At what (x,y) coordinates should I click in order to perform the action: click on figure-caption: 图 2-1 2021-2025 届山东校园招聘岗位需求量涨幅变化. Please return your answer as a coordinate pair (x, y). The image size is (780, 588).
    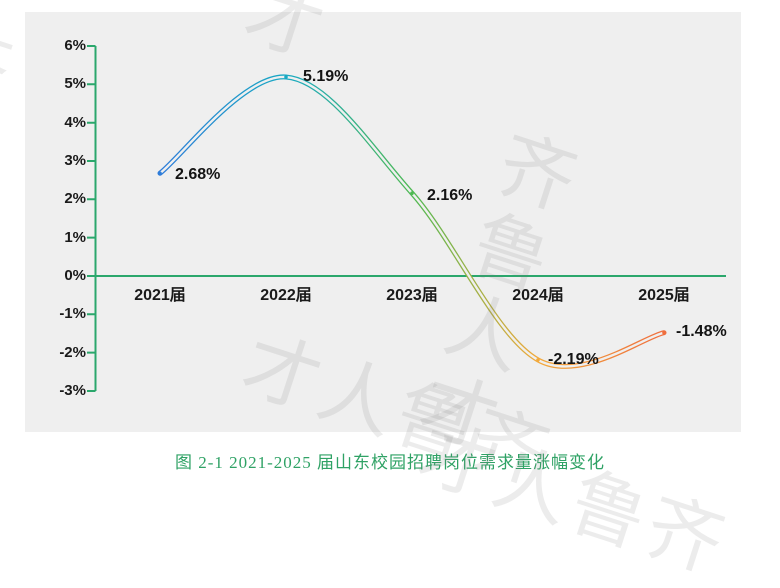
    Looking at the image, I should click on (390, 462).